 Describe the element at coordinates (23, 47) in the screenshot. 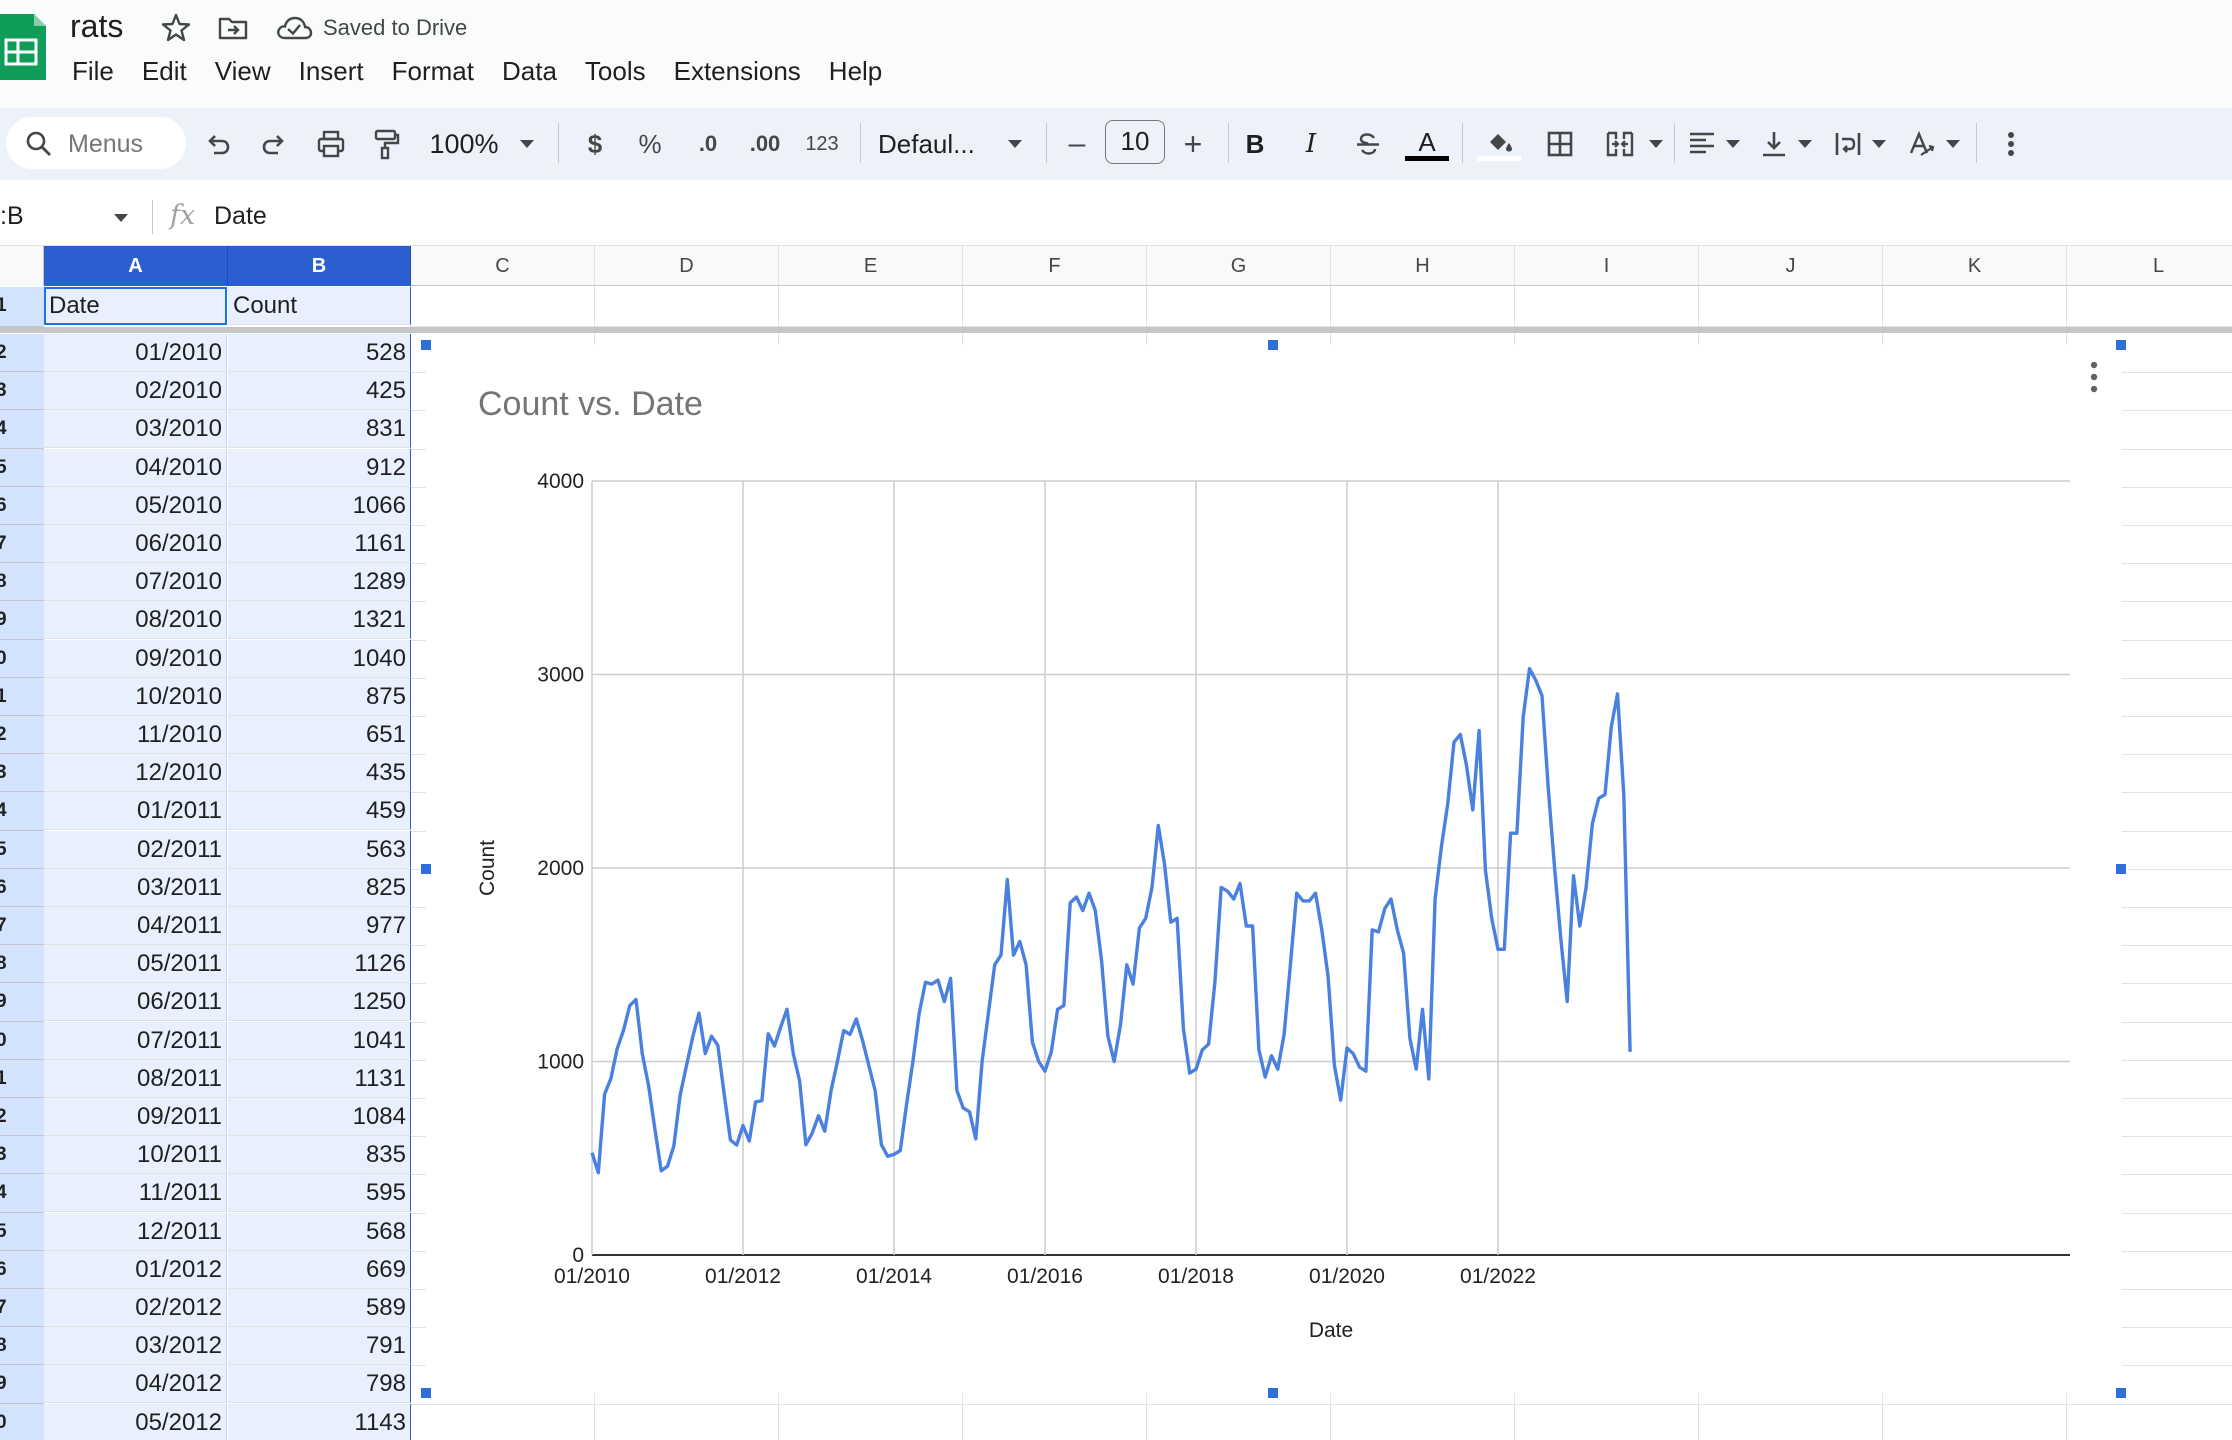

I see `sheets-logo-icon` at that location.